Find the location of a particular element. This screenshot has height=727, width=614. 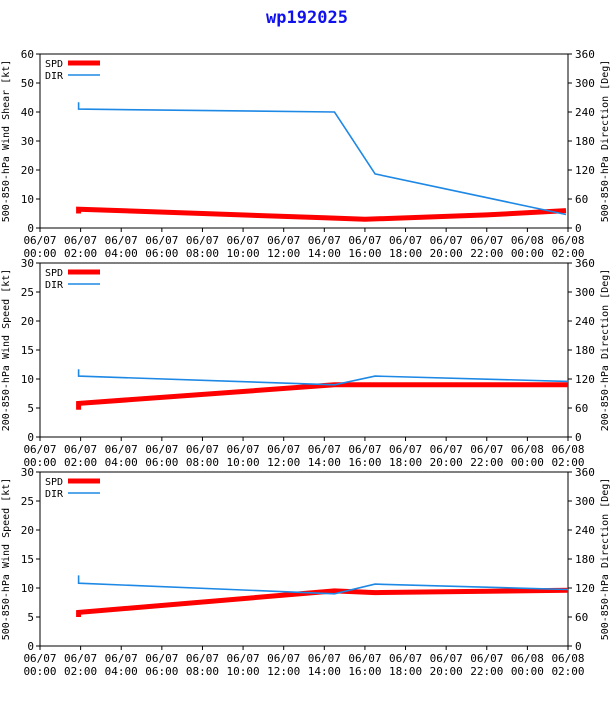

page-title: wp192025 is located at coordinates (307, 18).